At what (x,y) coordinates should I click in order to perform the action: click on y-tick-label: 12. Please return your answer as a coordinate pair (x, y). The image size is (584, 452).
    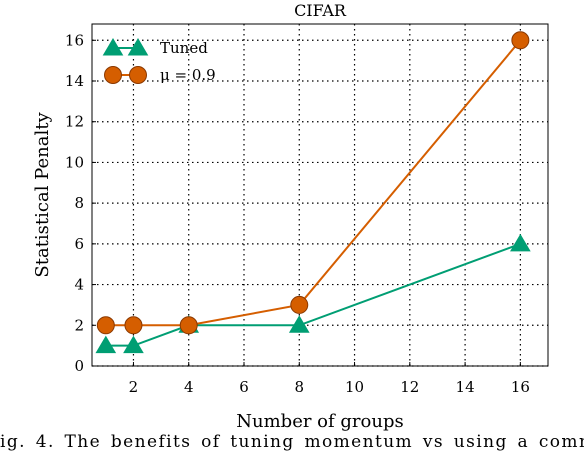
    Looking at the image, I should click on (74, 122).